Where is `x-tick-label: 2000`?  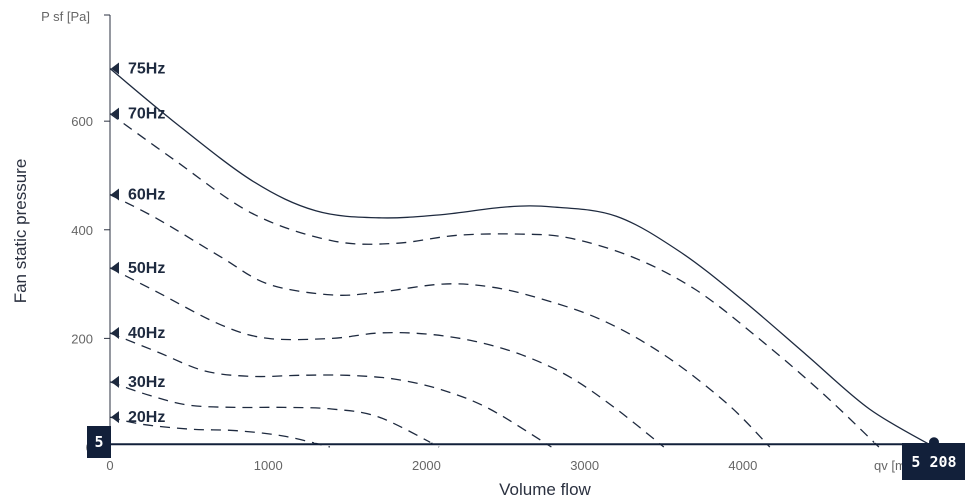 x-tick-label: 2000 is located at coordinates (426, 465).